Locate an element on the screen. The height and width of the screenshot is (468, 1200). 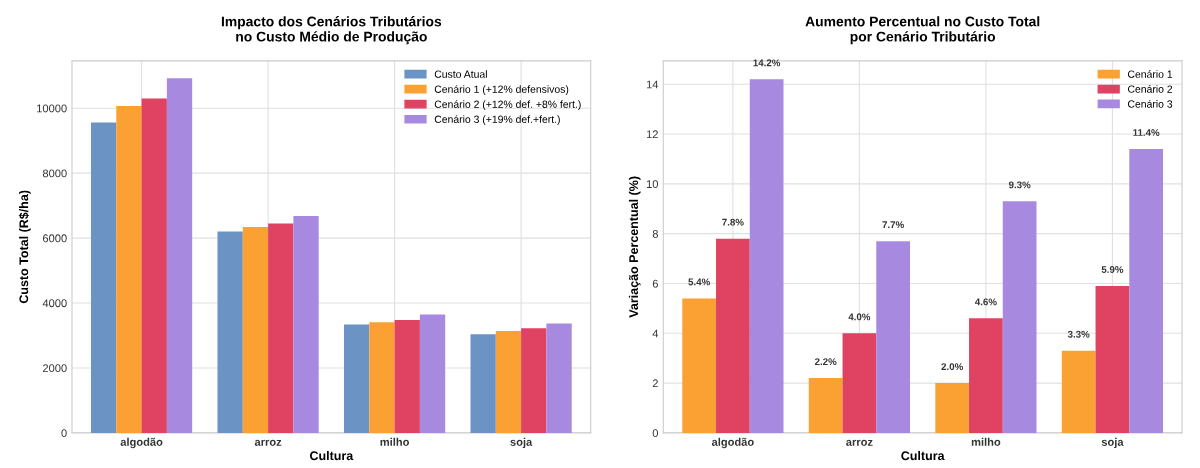
legend-label: Cenário 2 (+12% def. +8% fert.) is located at coordinates (507, 105).